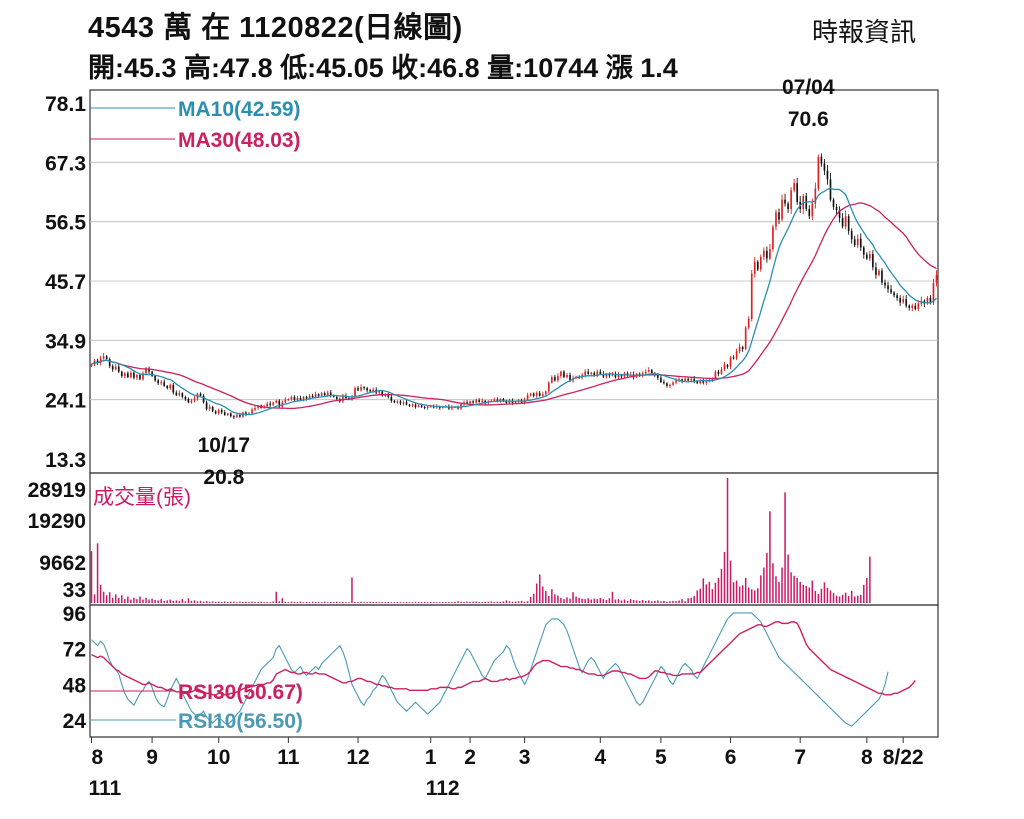 This screenshot has height=819, width=1024. What do you see at coordinates (74, 614) in the screenshot?
I see `rsi-y-tick-label: 96` at bounding box center [74, 614].